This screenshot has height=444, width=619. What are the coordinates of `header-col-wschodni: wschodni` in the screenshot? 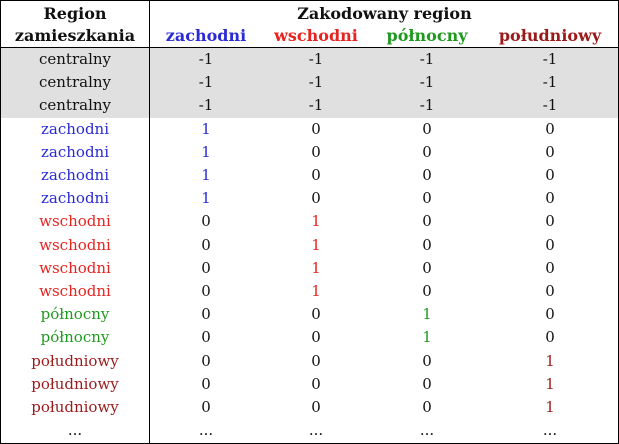 It's located at (316, 35).